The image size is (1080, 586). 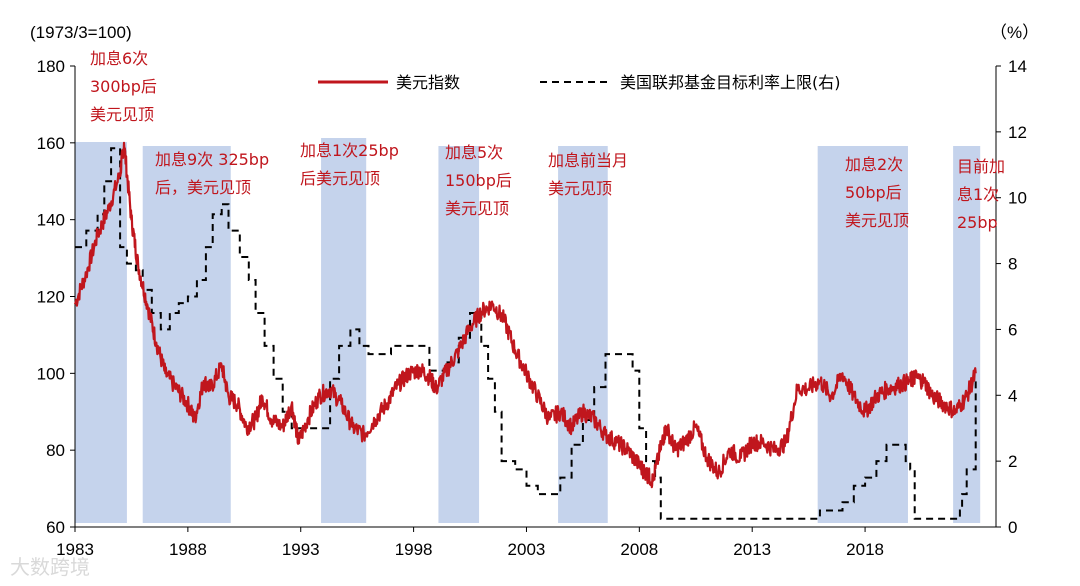 I want to click on legend-label-rate: 美国联邦基金目标利率上限(右), so click(x=730, y=82).